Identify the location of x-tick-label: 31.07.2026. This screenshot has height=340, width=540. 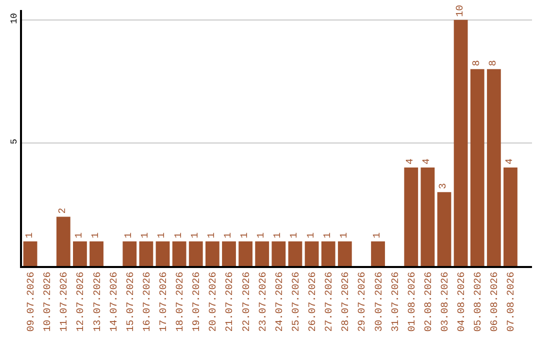
(396, 302).